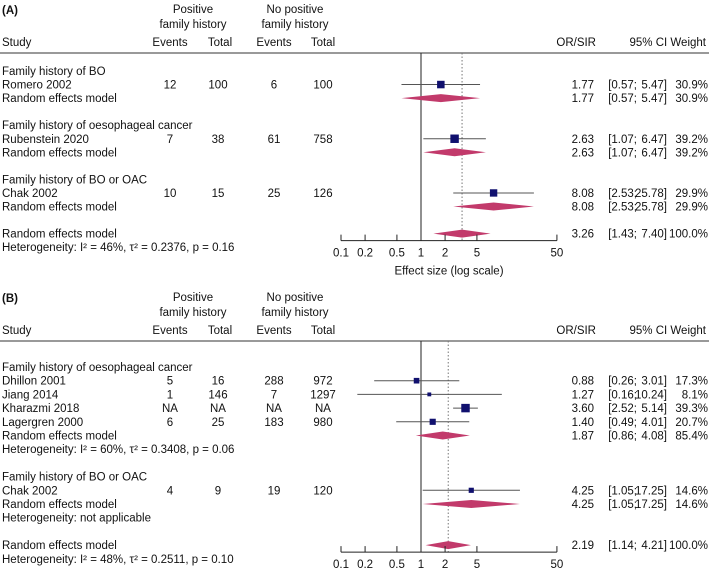 The height and width of the screenshot is (576, 709). What do you see at coordinates (622, 235) in the screenshot?
I see `ci-lower: [1.43;` at bounding box center [622, 235].